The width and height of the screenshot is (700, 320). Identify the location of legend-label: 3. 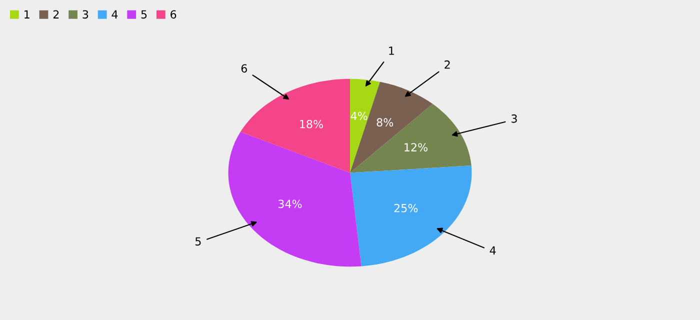
(85, 14).